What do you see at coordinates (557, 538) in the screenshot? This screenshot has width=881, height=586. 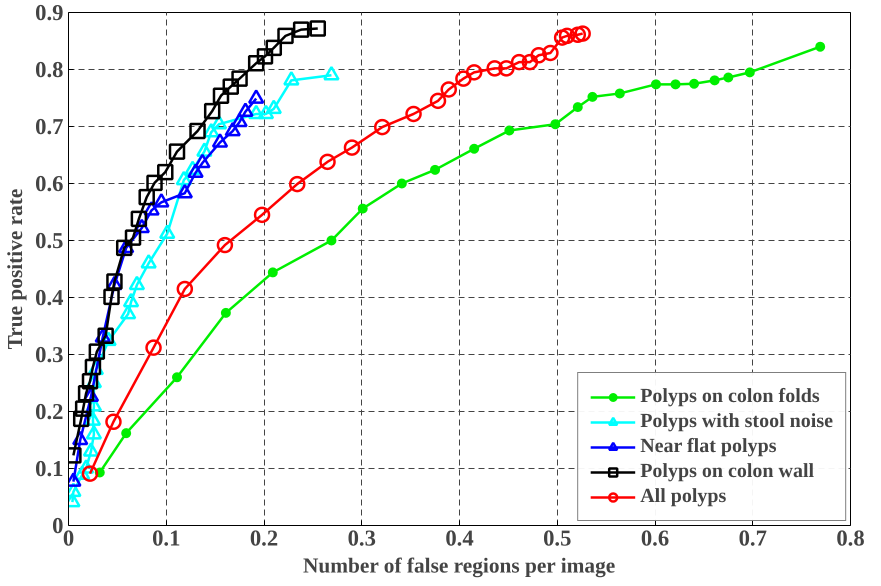 I see `x-tick-label: 0.5` at bounding box center [557, 538].